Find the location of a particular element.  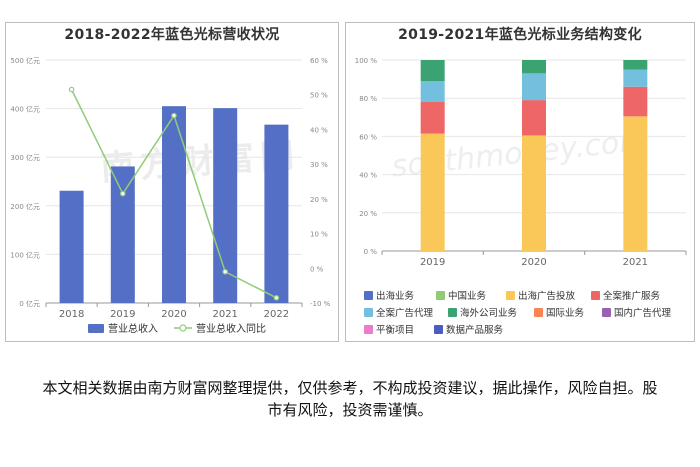

x-tick-label: 2022 is located at coordinates (276, 314).